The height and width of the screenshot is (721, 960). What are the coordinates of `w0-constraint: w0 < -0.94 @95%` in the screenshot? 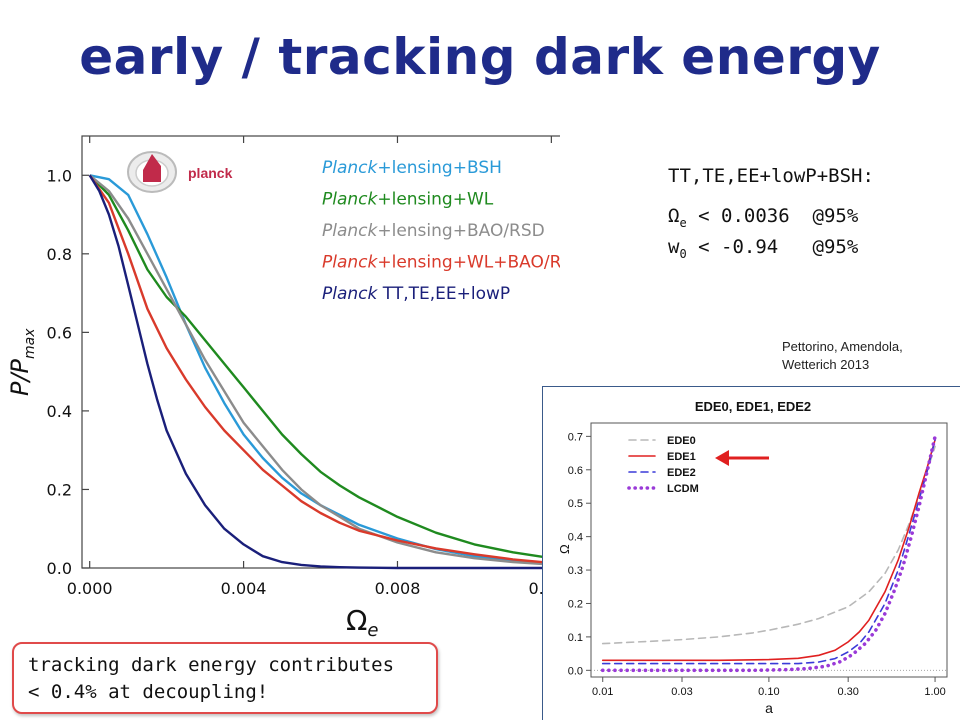 It's located at (771, 250).